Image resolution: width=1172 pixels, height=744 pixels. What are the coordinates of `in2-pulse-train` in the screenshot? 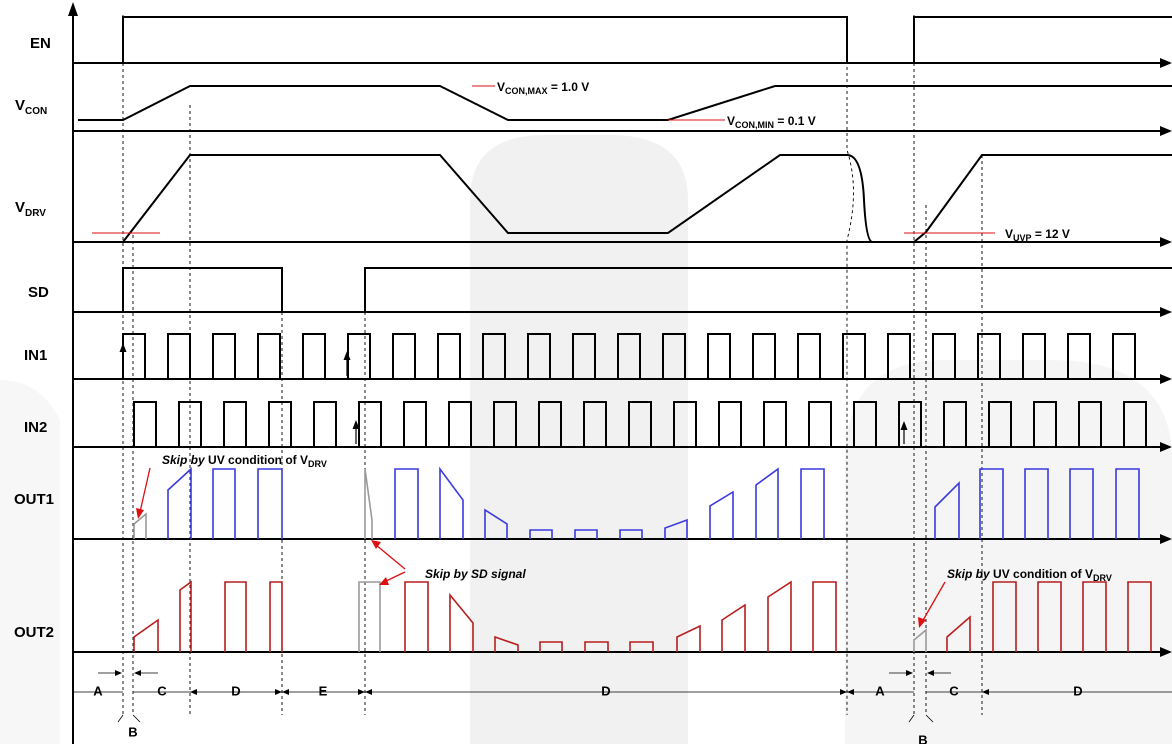 It's located at (620, 424).